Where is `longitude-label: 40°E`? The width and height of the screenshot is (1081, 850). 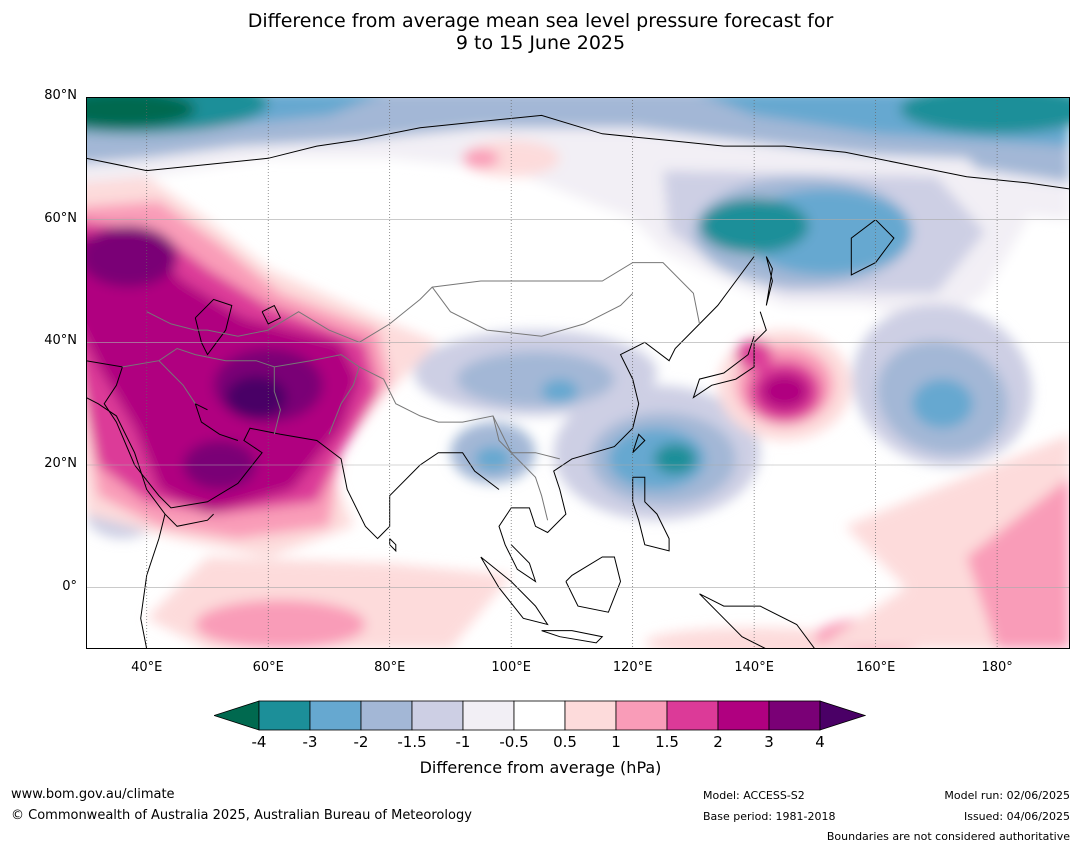
longitude-label: 40°E is located at coordinates (147, 667).